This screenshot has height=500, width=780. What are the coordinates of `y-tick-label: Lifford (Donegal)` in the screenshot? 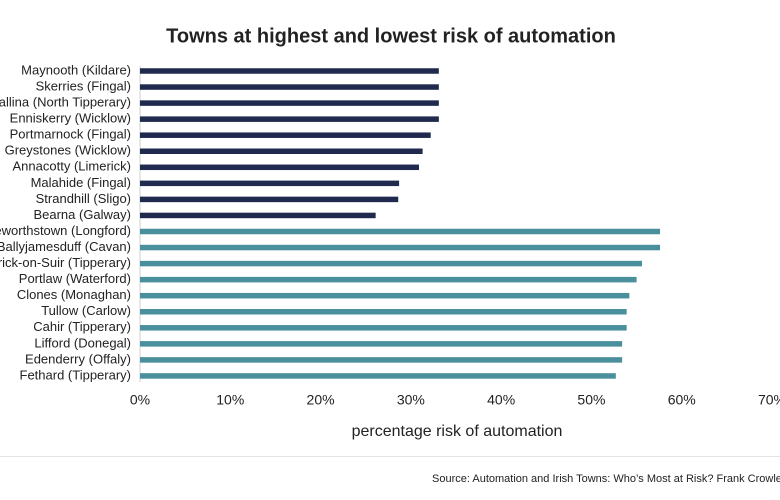 It's located at (82, 342).